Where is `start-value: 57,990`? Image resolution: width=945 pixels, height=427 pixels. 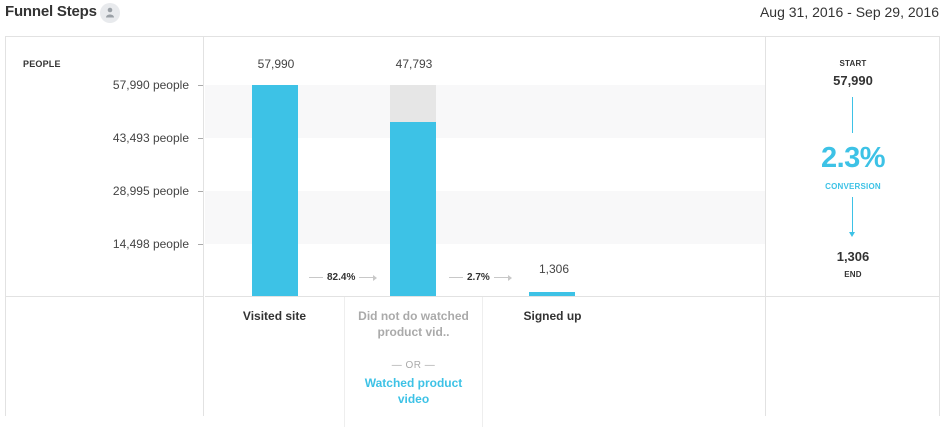 start-value: 57,990 is located at coordinates (853, 80).